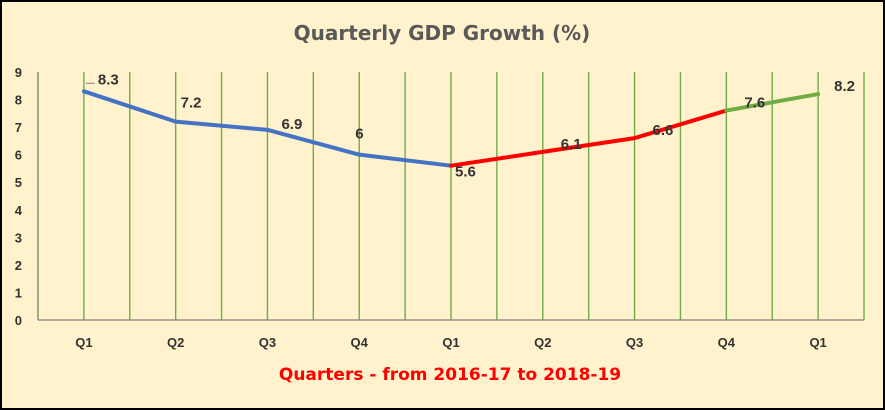 This screenshot has height=410, width=885. What do you see at coordinates (19, 210) in the screenshot?
I see `y-tick-label: 4` at bounding box center [19, 210].